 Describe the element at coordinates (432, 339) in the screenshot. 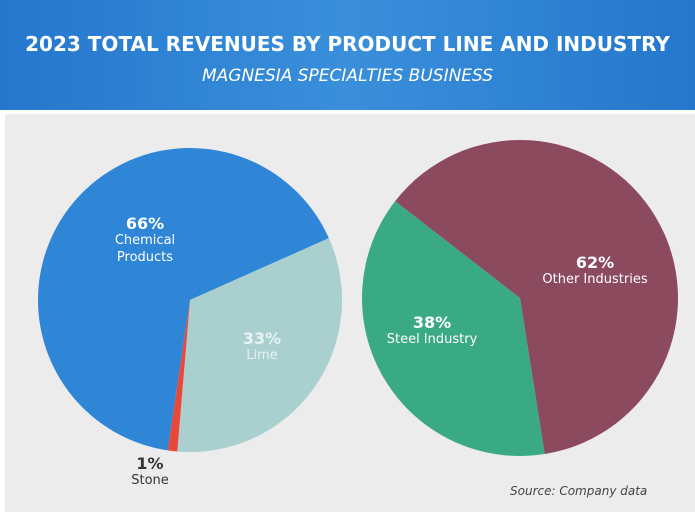

I see `category-label: Steel Industry` at that location.